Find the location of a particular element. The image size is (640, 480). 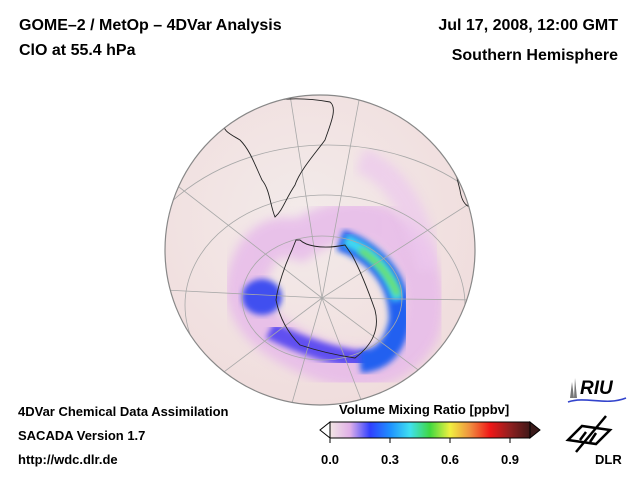

svg-text: DLR is located at coordinates (608, 459).